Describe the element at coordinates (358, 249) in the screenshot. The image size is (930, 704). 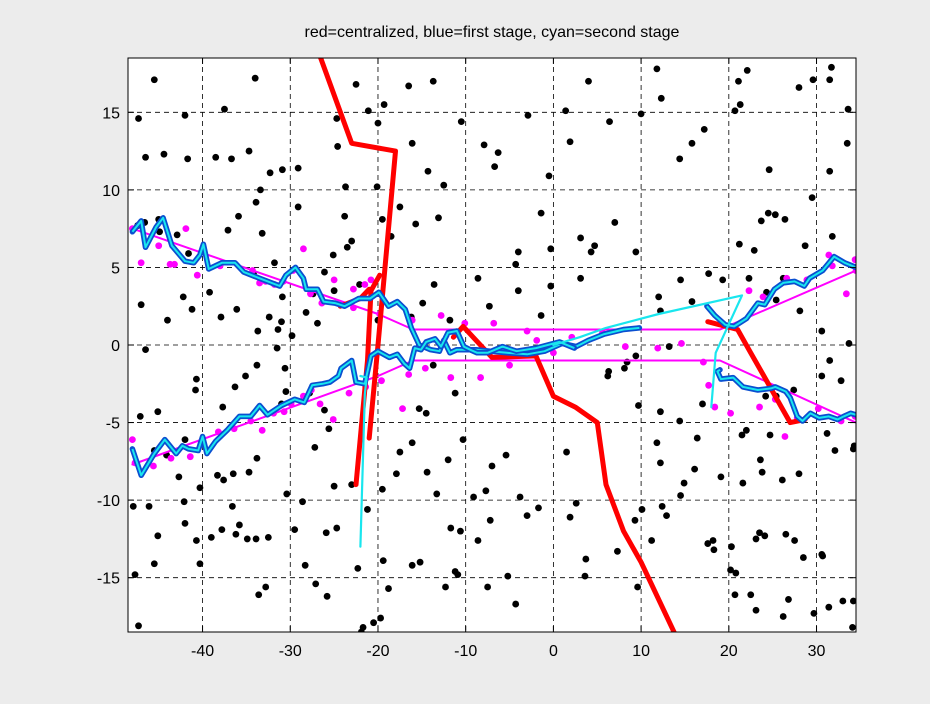
I see `red-path-line` at that location.